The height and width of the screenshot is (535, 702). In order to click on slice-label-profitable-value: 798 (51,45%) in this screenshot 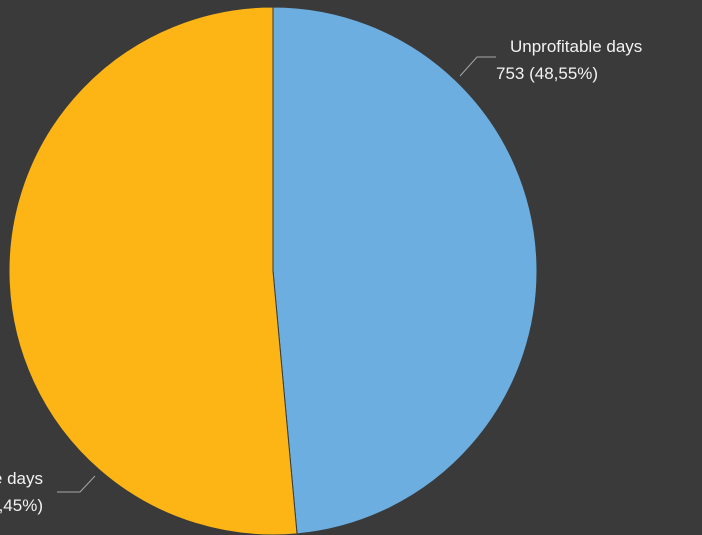, I will do `click(21, 505)`.